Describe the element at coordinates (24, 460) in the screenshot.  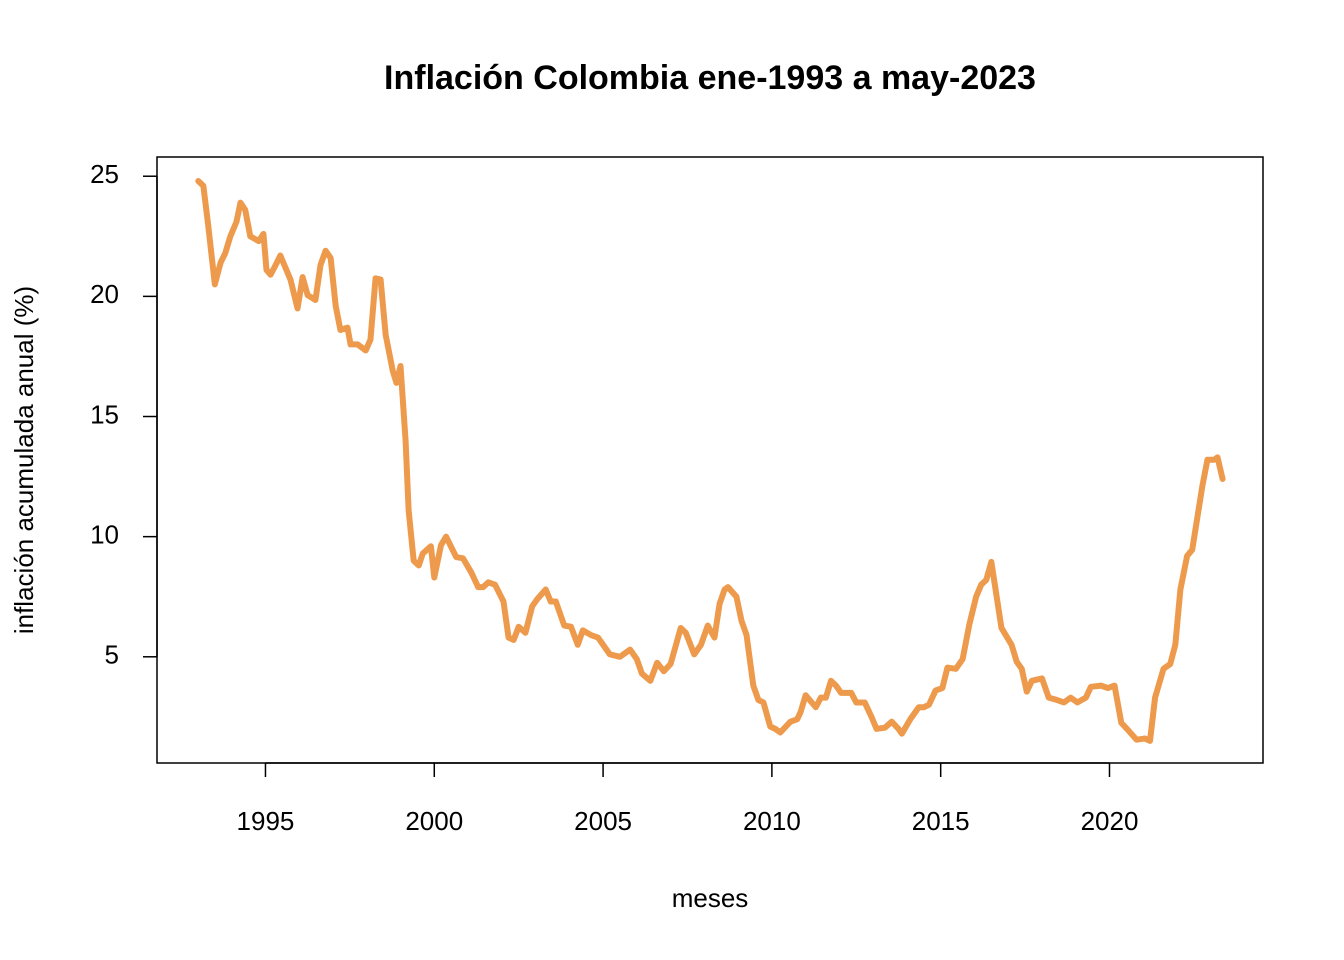
I see `y-axis-title: inflación acumulada anual (%)` at that location.